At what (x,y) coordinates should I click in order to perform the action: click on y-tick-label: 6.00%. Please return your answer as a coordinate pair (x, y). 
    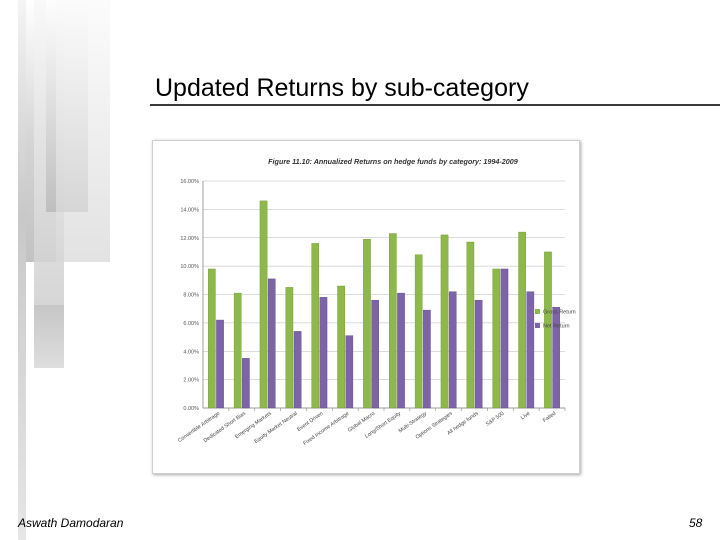
    Looking at the image, I should click on (191, 324).